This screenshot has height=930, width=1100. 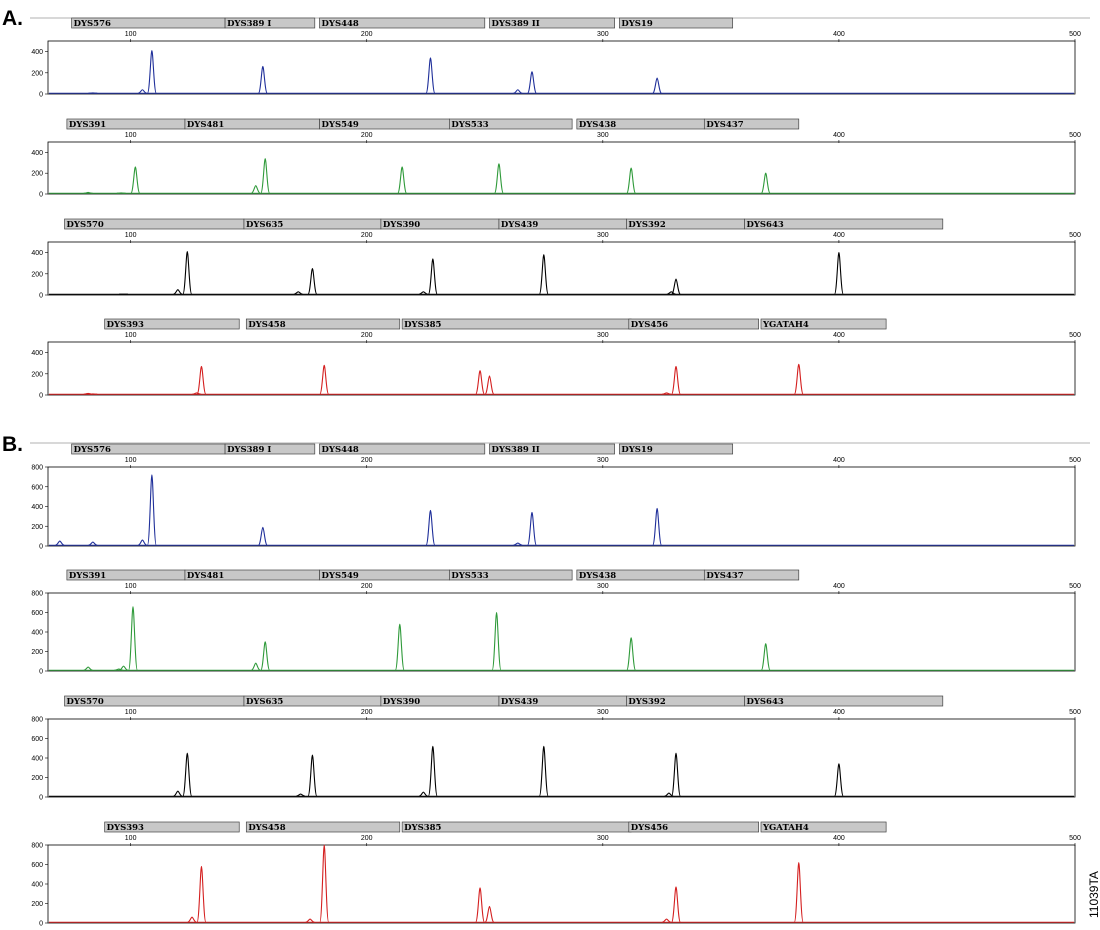 What do you see at coordinates (37, 904) in the screenshot?
I see `y-tick-label: 200` at bounding box center [37, 904].